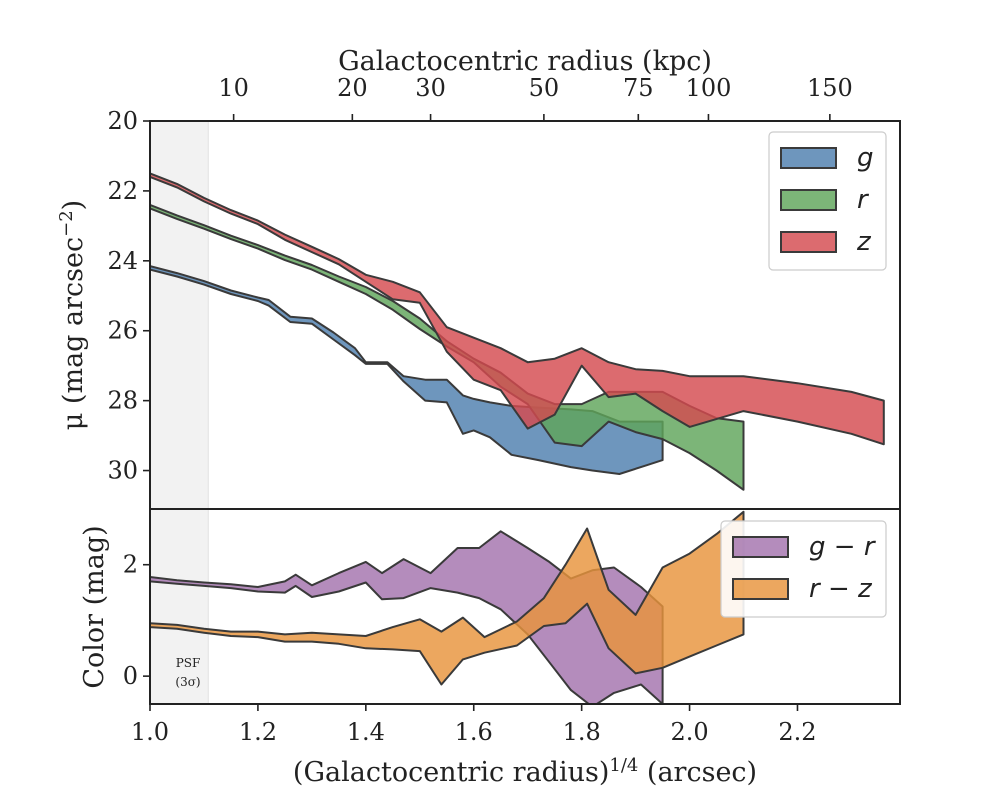 Image resolution: width=1000 pixels, height=800 pixels. What do you see at coordinates (122, 261) in the screenshot?
I see `top-y-tick-label: 24` at bounding box center [122, 261].